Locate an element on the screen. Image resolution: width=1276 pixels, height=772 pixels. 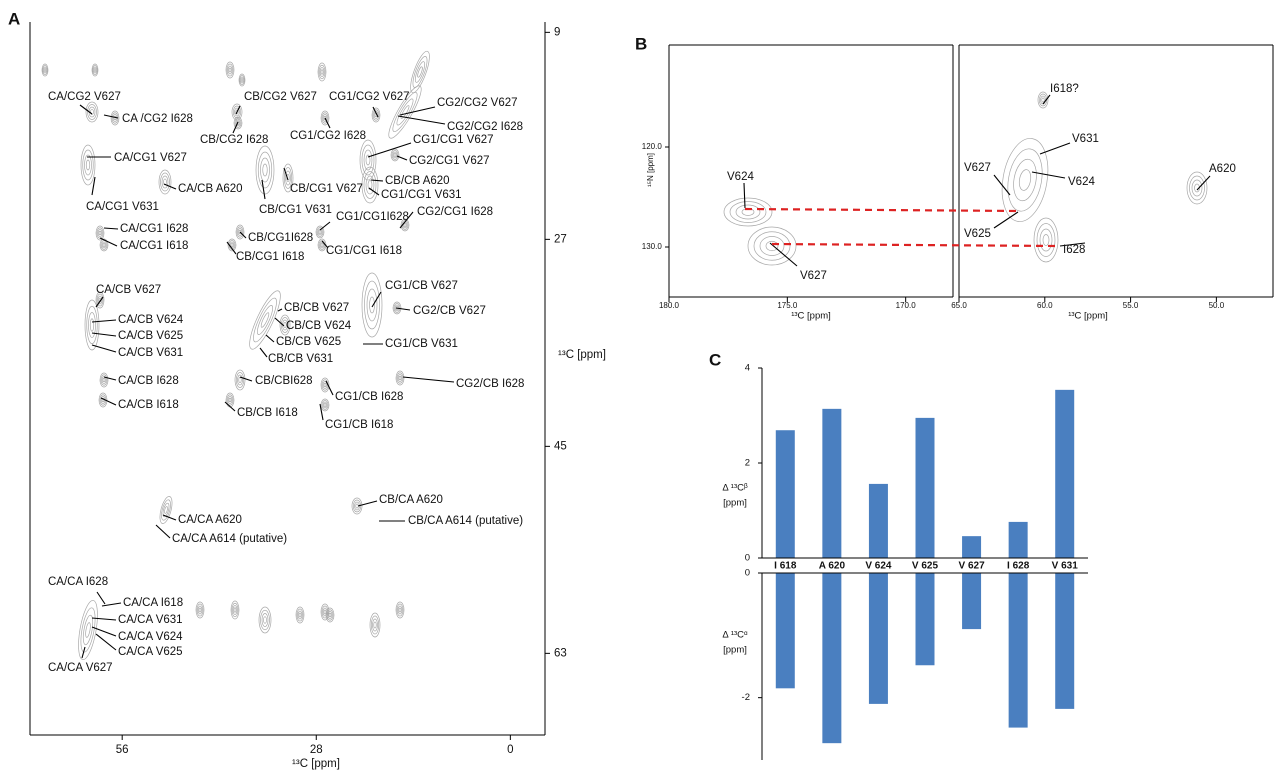
x-tick-label: V 627 is located at coordinates (972, 566).